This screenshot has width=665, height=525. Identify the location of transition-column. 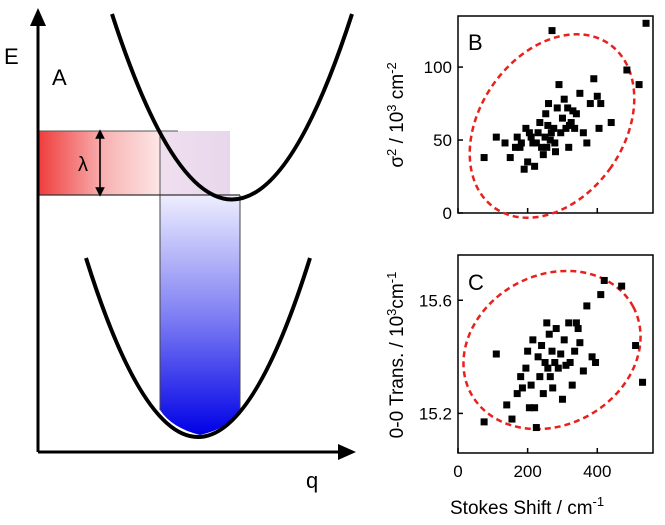
(200, 315).